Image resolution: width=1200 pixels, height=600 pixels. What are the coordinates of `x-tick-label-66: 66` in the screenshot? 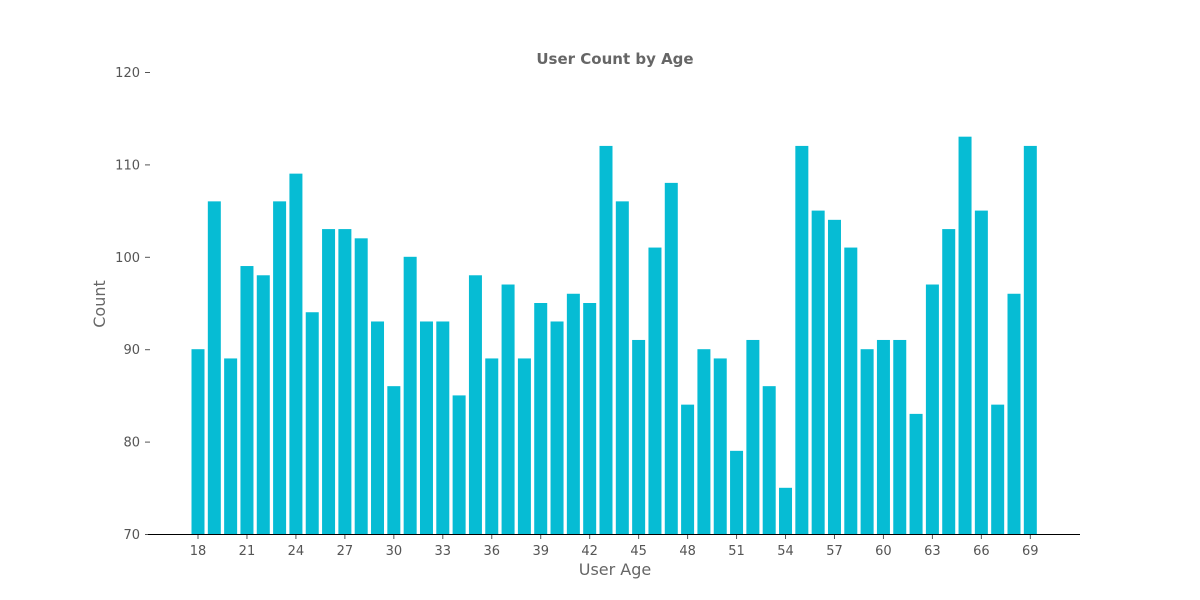 It's located at (981, 551).